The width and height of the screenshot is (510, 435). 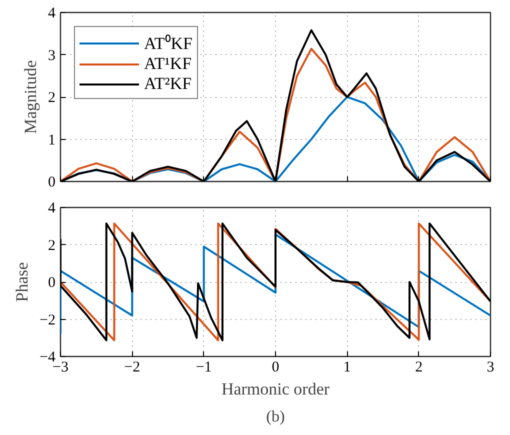 I want to click on y-tick-label: −2, so click(x=48, y=320).